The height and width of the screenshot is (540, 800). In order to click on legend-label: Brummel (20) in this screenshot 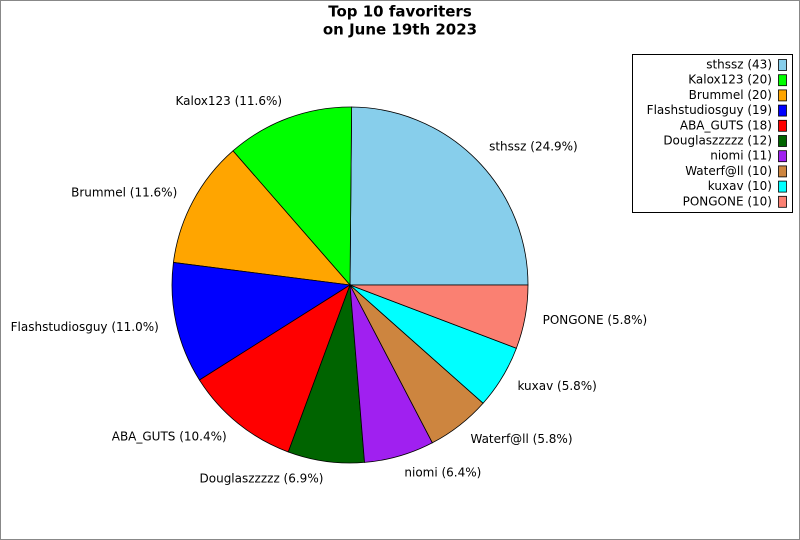, I will do `click(730, 95)`.